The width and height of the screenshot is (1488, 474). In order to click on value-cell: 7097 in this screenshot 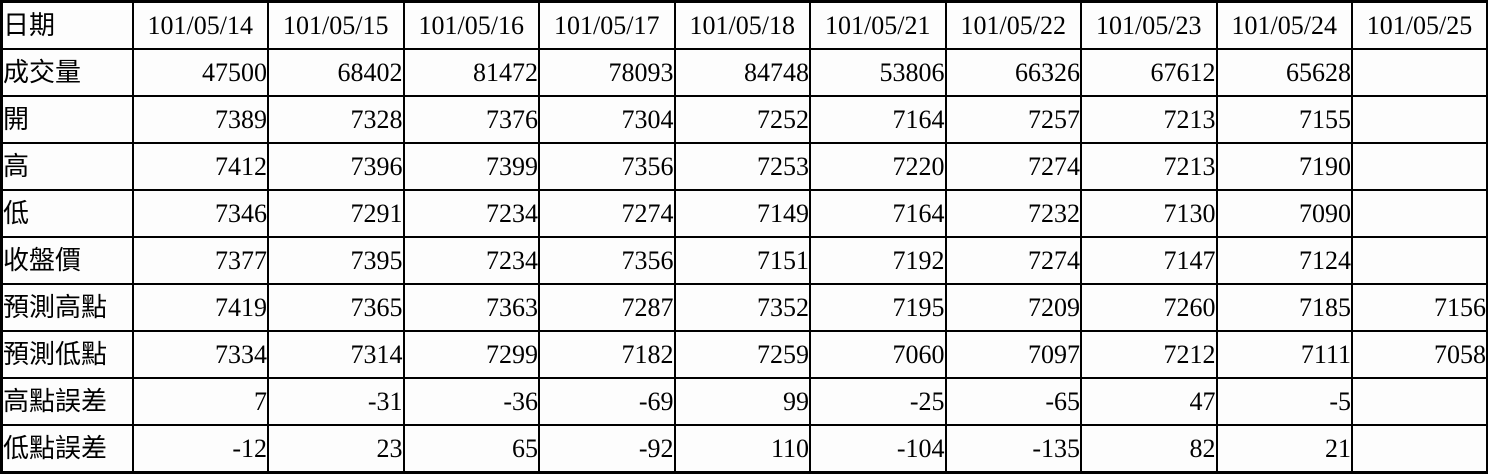, I will do `click(1013, 354)`.